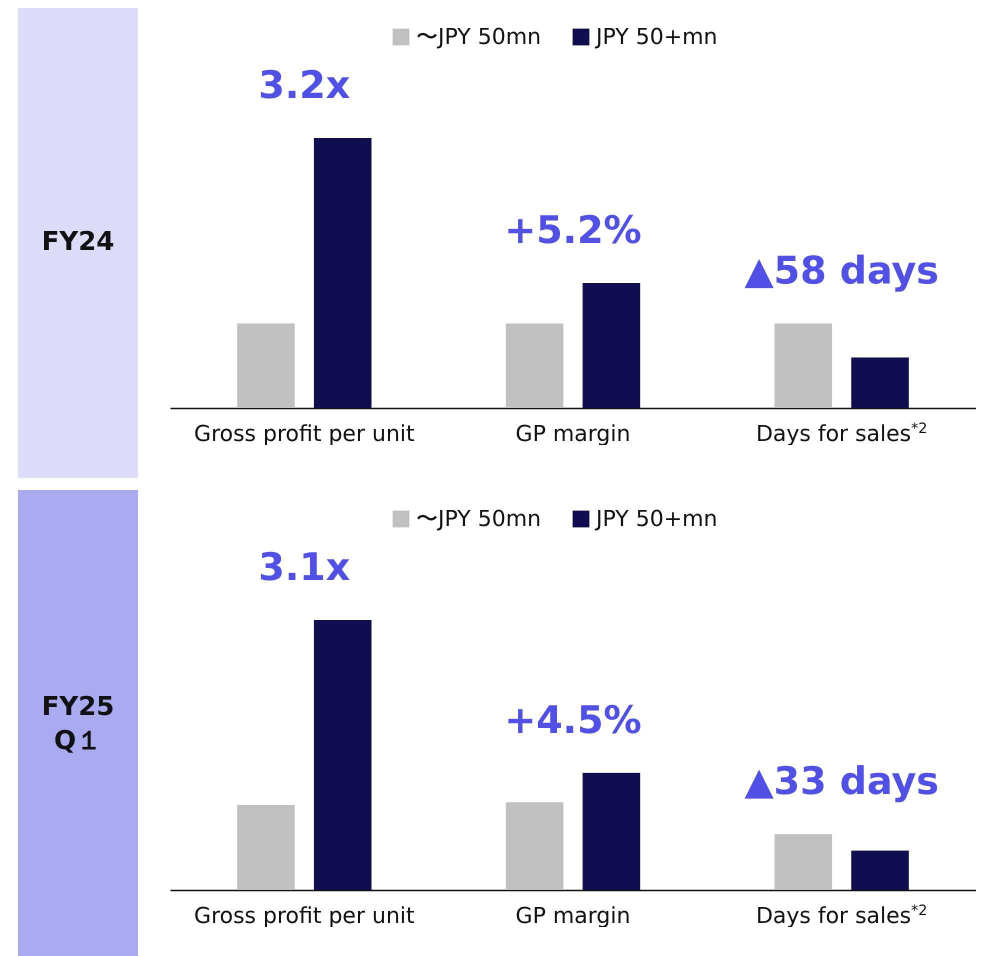  I want to click on text: FY25 Q１, so click(78, 723).